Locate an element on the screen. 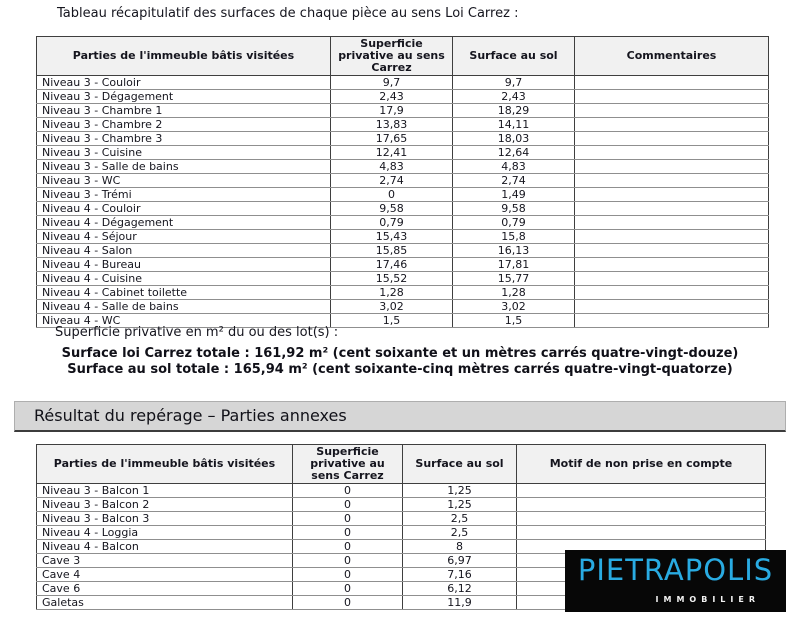 This screenshot has width=800, height=622. value-cell: 14,11 is located at coordinates (513, 124).